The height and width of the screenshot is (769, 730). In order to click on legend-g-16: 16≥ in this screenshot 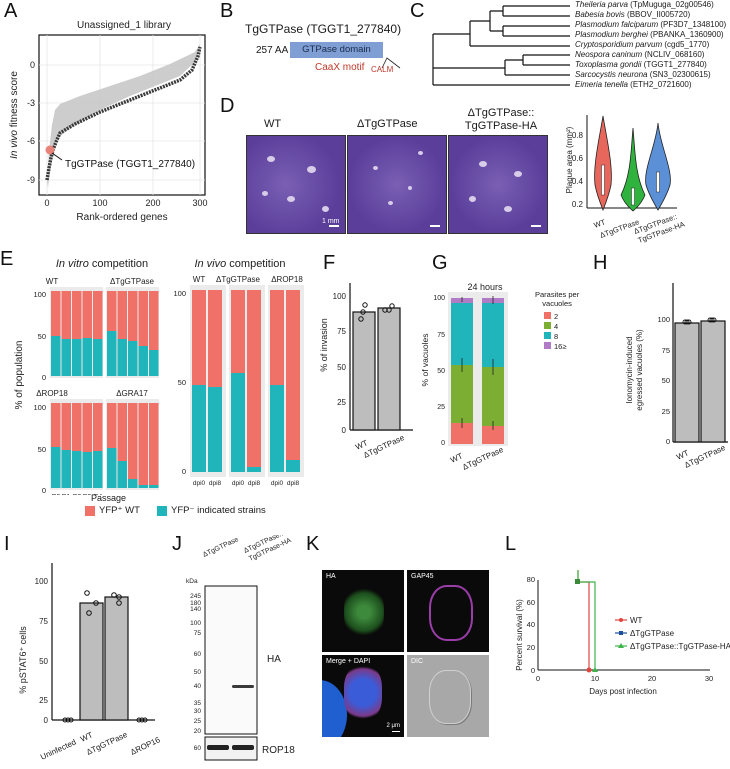, I will do `click(555, 347)`.